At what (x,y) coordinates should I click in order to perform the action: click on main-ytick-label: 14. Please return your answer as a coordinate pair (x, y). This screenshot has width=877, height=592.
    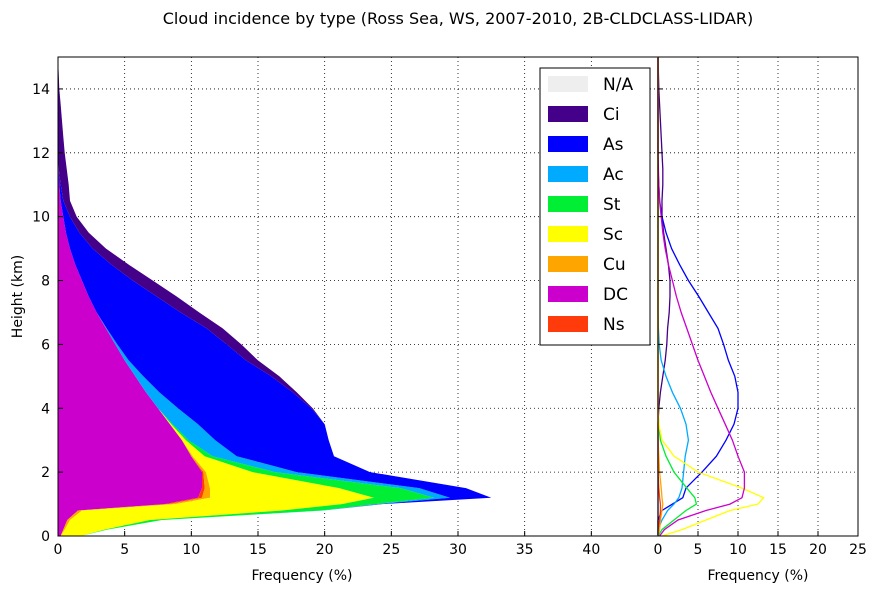
    Looking at the image, I should click on (41, 90).